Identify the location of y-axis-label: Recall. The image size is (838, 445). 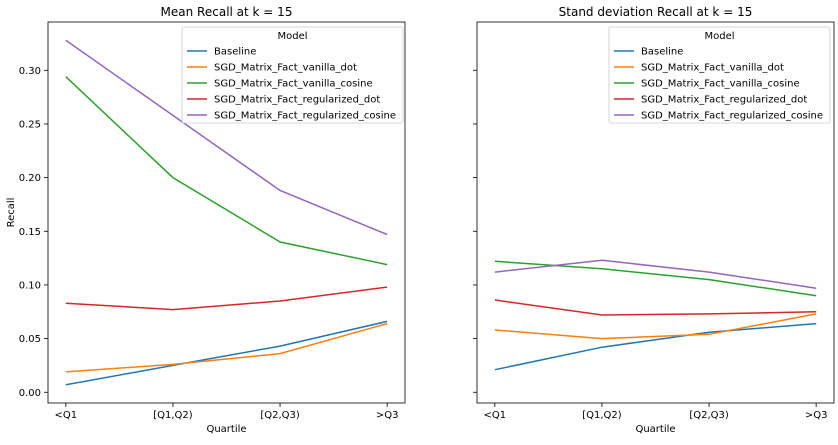
(11, 213).